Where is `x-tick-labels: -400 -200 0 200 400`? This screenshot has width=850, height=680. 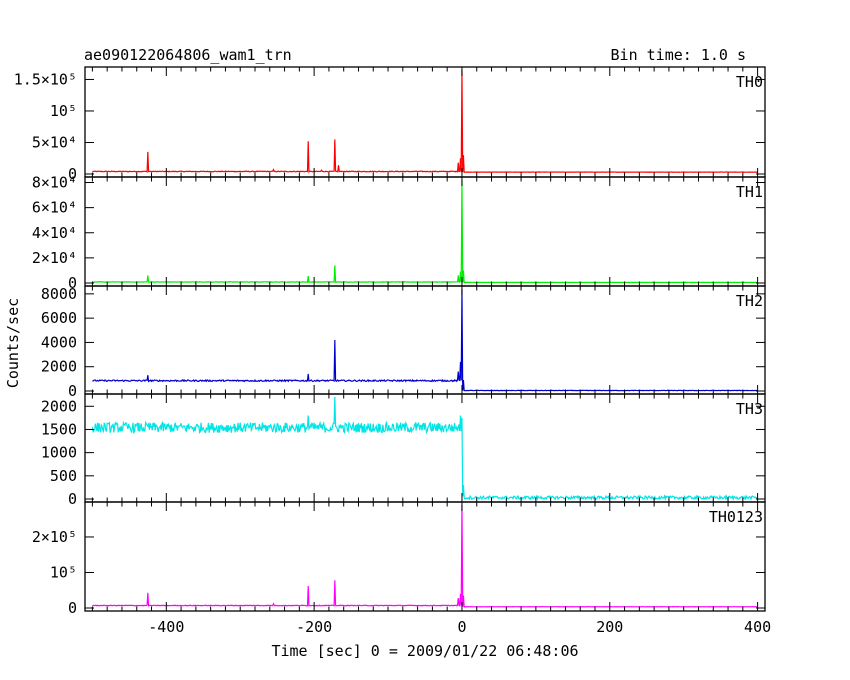
x-tick-labels: -400 -200 0 200 400 is located at coordinates (459, 627).